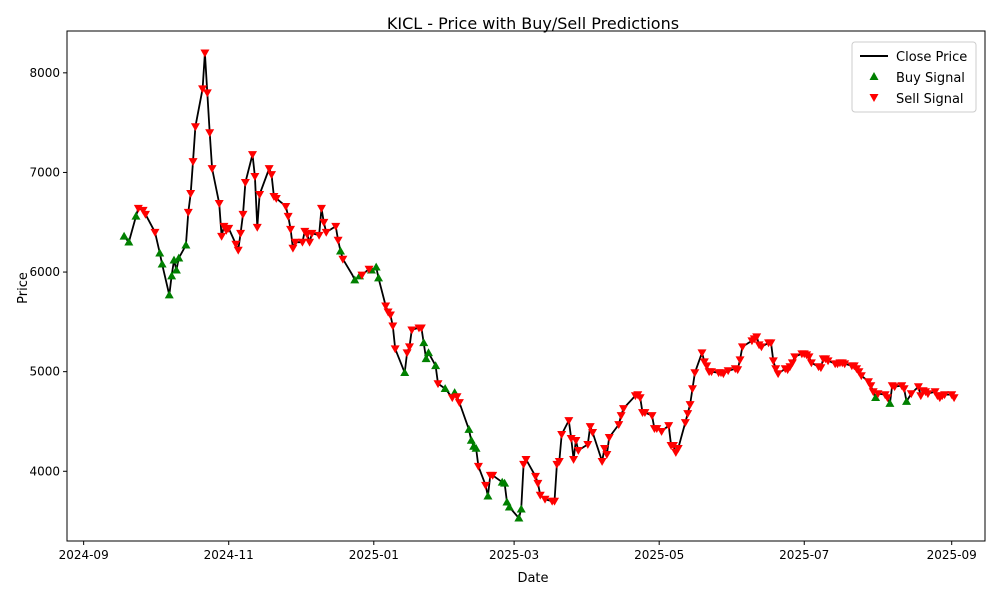 This screenshot has width=1000, height=604. Describe the element at coordinates (930, 99) in the screenshot. I see `legend-sell-label: Sell Signal` at that location.